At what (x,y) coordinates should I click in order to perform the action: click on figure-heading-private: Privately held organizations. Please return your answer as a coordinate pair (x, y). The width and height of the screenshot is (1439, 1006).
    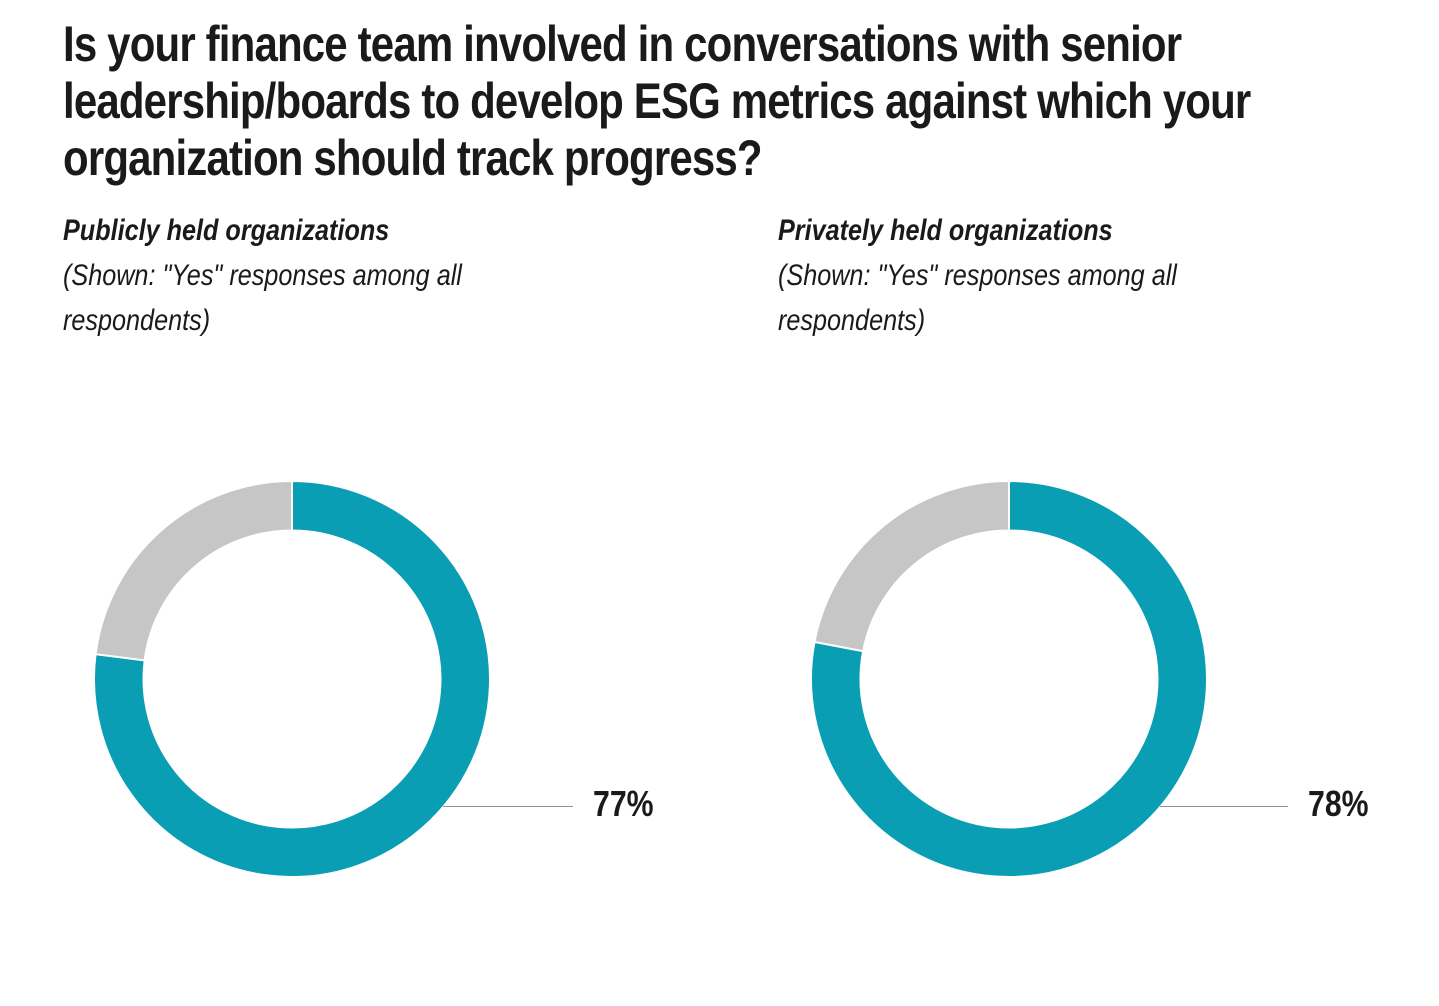
    Looking at the image, I should click on (945, 230).